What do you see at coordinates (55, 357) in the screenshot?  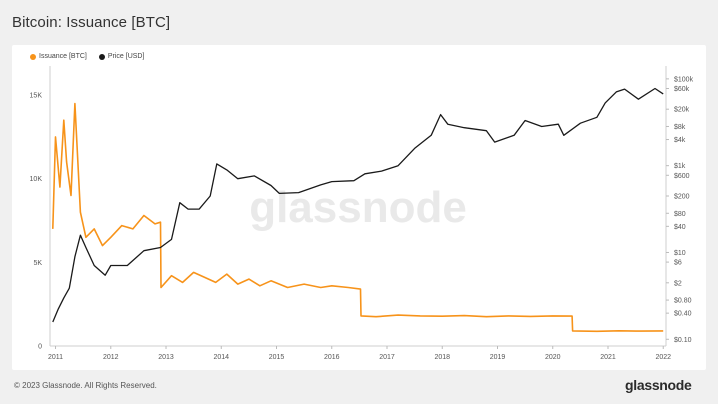 I see `x-tick-label: 2011` at bounding box center [55, 357].